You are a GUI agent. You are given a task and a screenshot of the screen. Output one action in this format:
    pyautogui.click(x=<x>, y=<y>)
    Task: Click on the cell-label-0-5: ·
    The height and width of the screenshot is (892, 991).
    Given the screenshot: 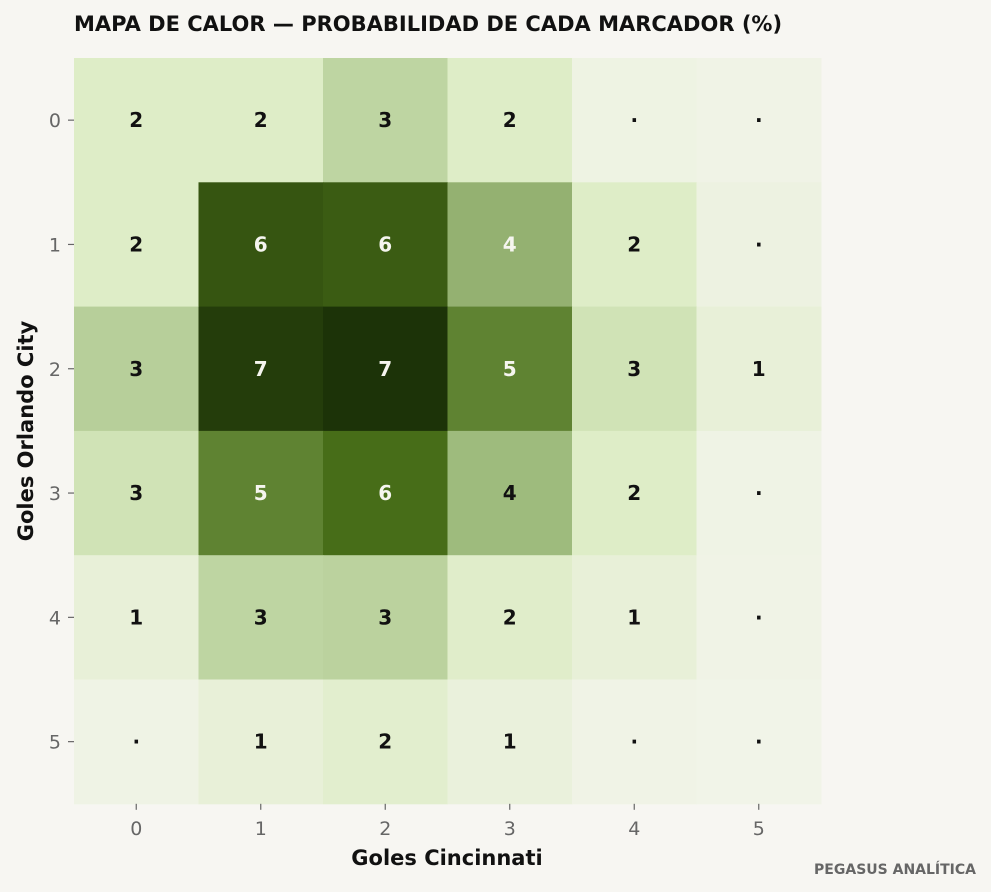 What is the action you would take?
    pyautogui.click(x=759, y=120)
    